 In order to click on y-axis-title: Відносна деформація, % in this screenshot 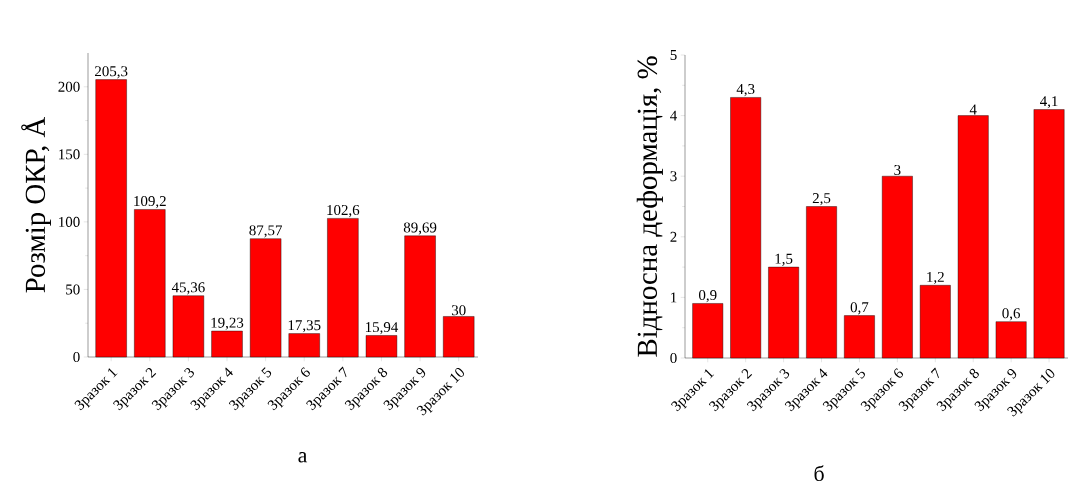, I will do `click(649, 206)`.